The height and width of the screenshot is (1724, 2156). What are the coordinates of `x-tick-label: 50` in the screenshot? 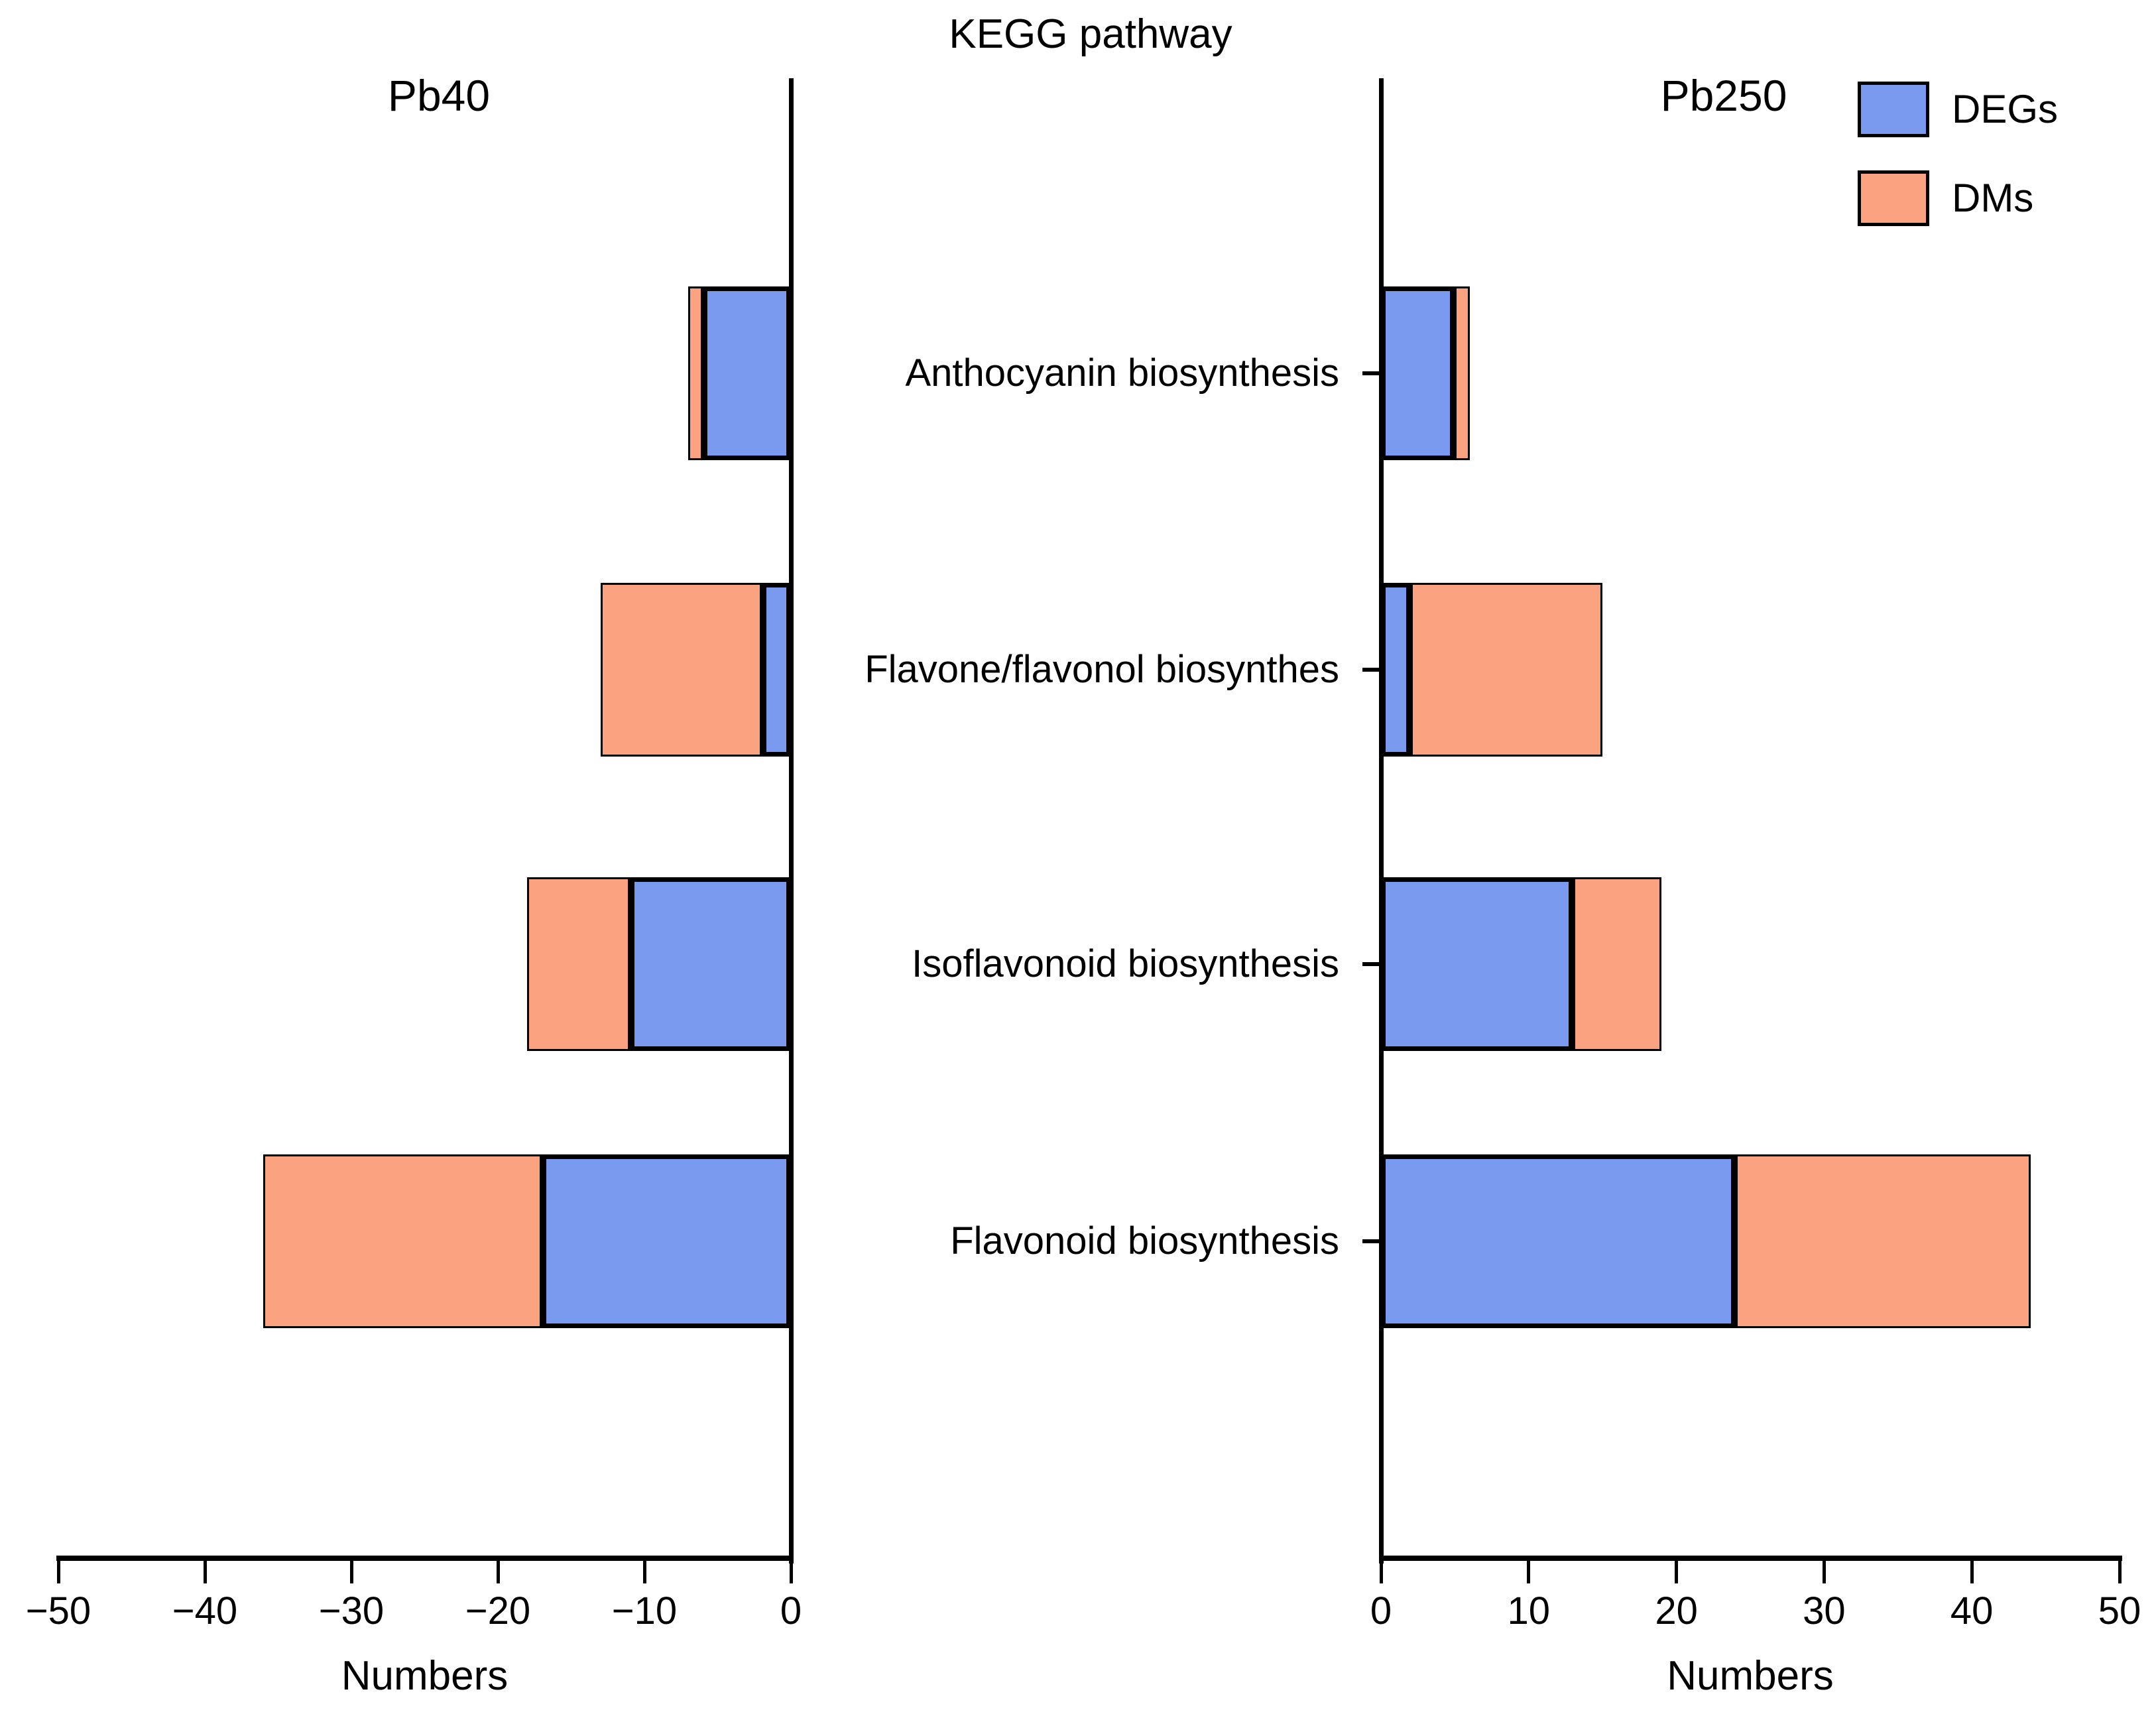 It's located at (2119, 1610).